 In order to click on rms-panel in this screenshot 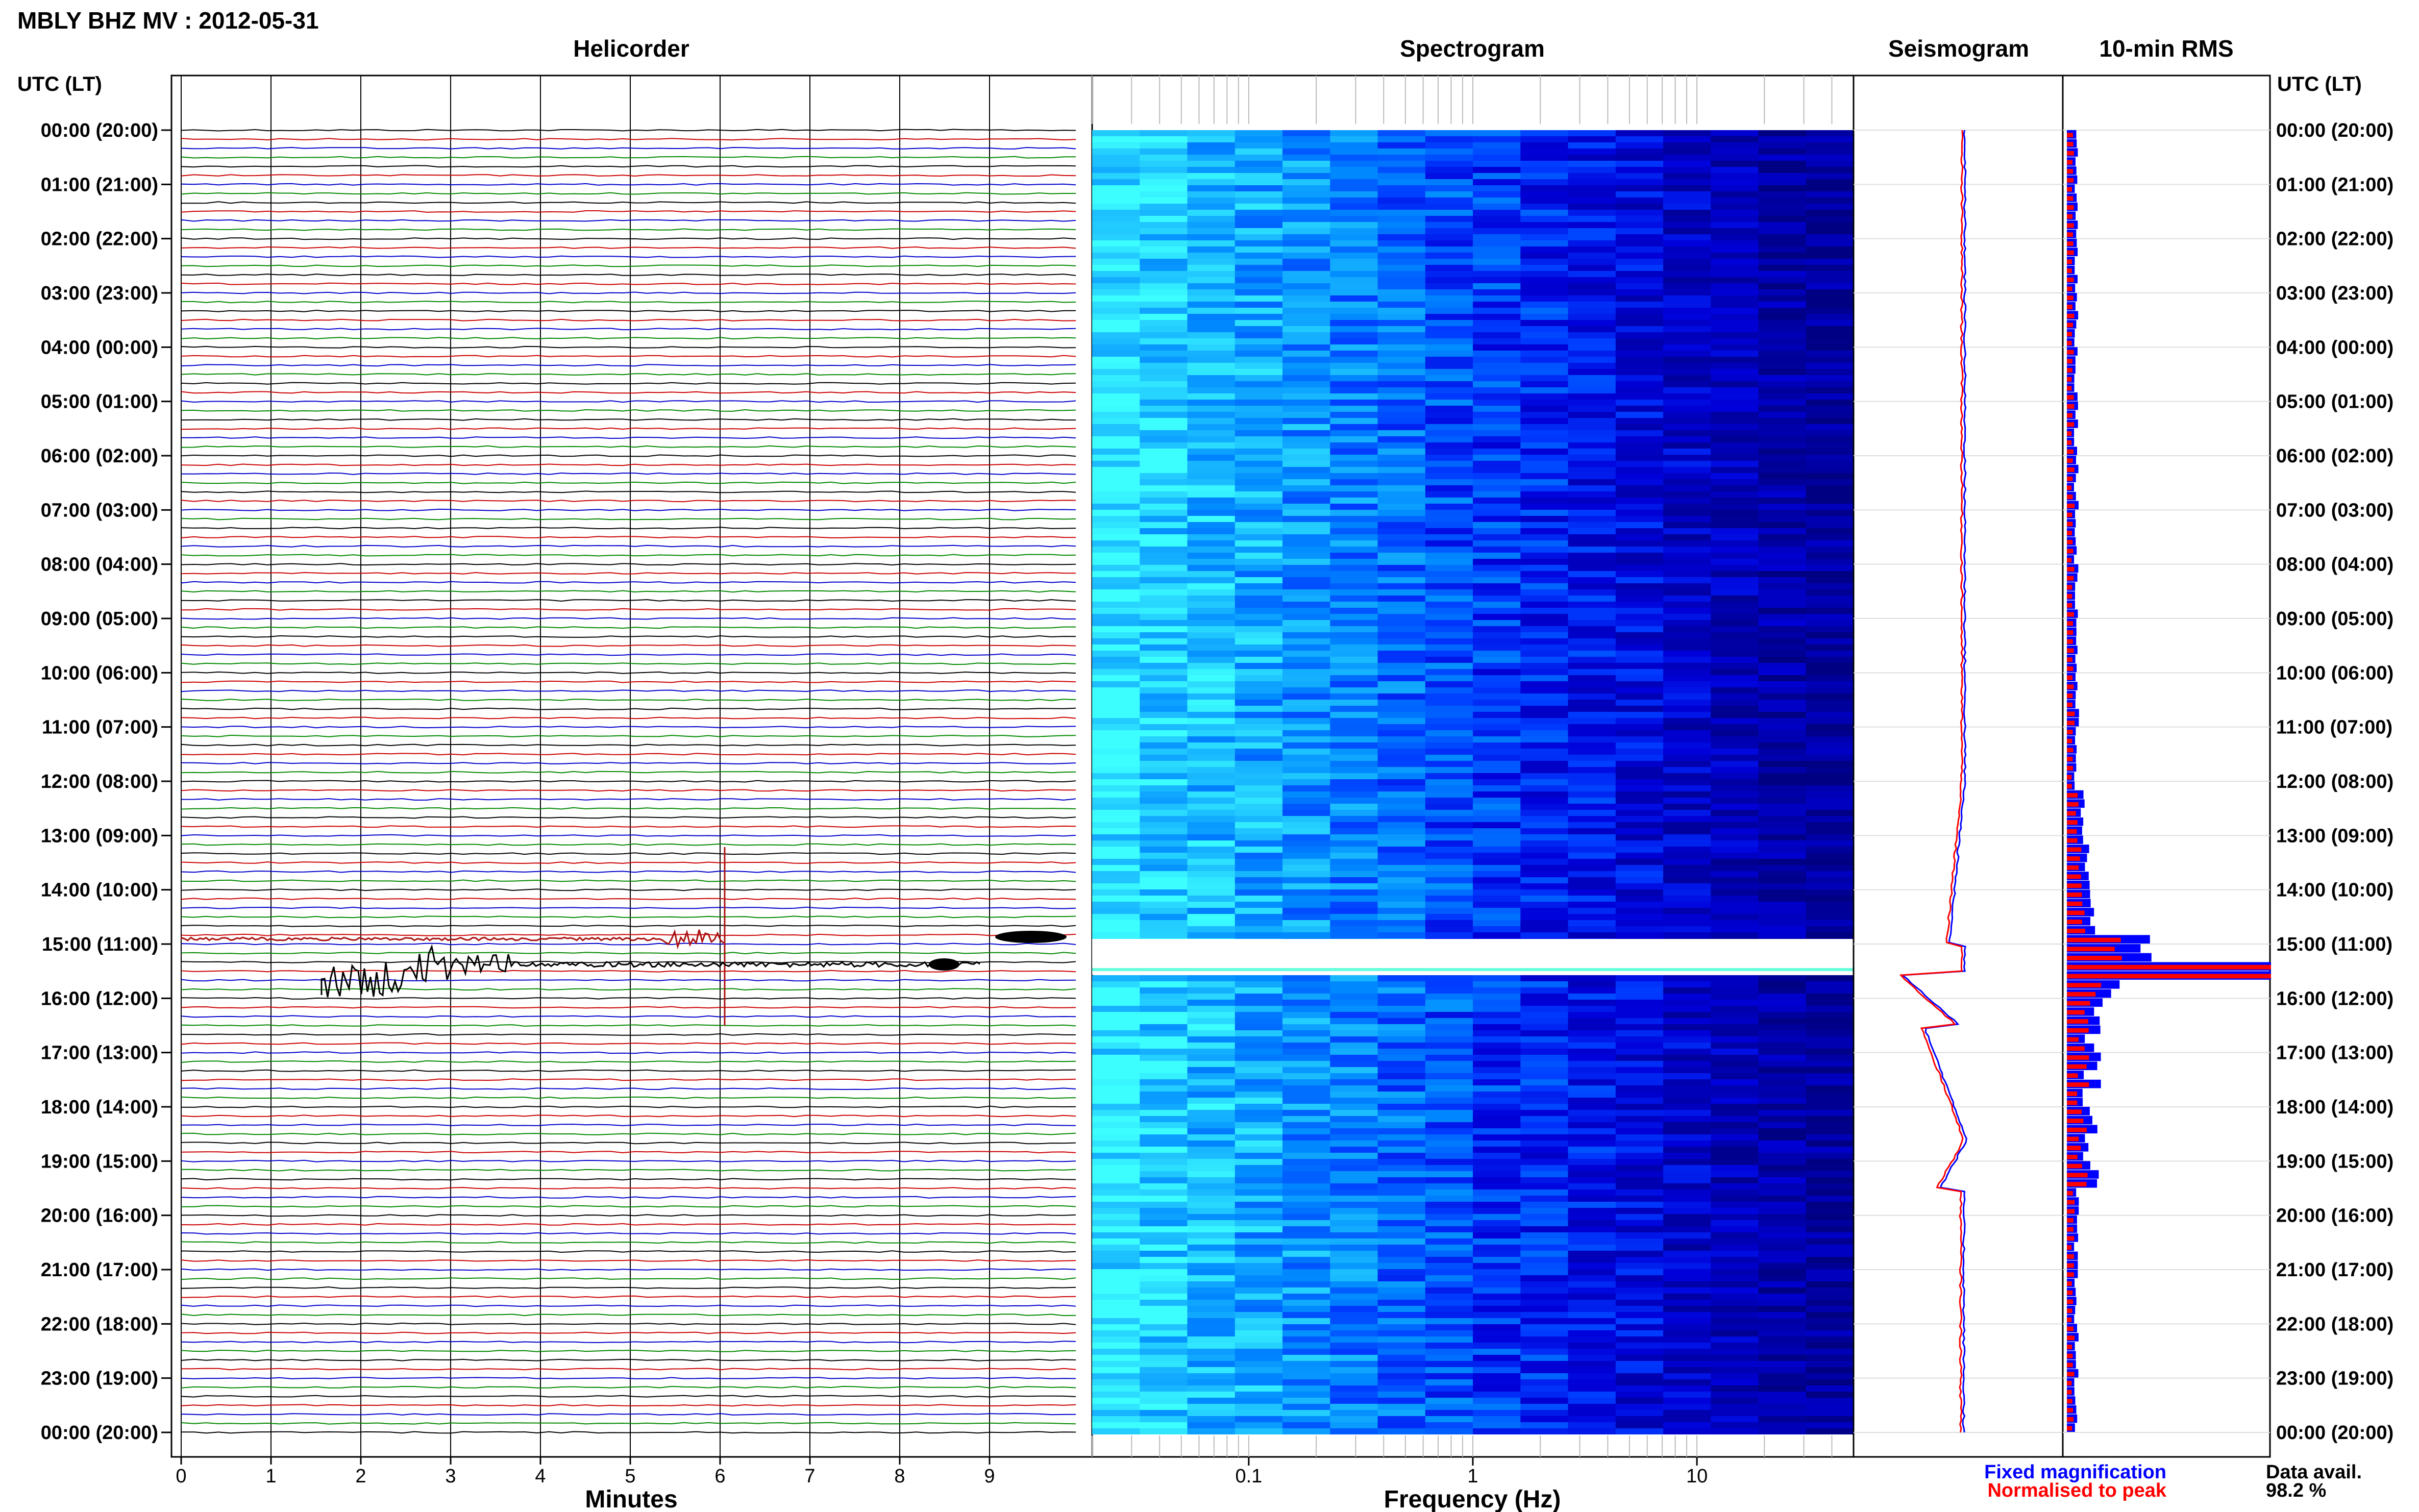, I will do `click(2166, 766)`.